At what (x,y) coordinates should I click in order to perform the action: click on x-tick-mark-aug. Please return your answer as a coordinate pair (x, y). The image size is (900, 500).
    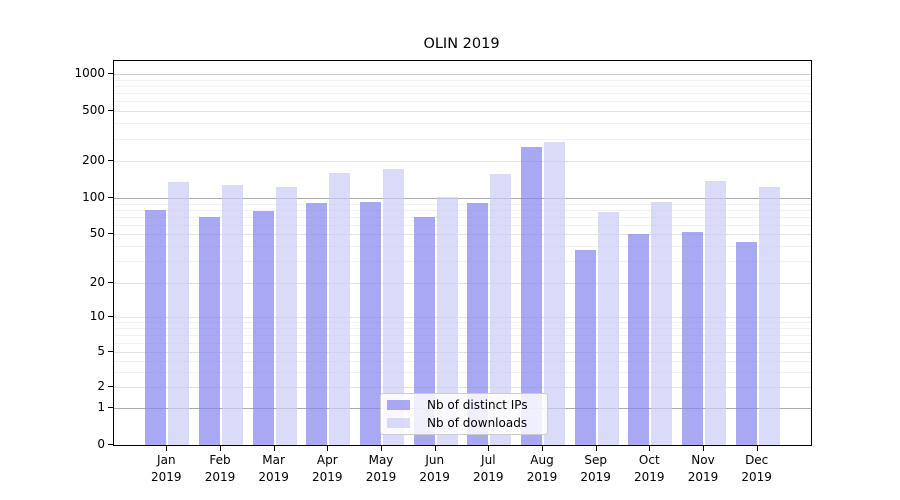
    Looking at the image, I should click on (543, 448).